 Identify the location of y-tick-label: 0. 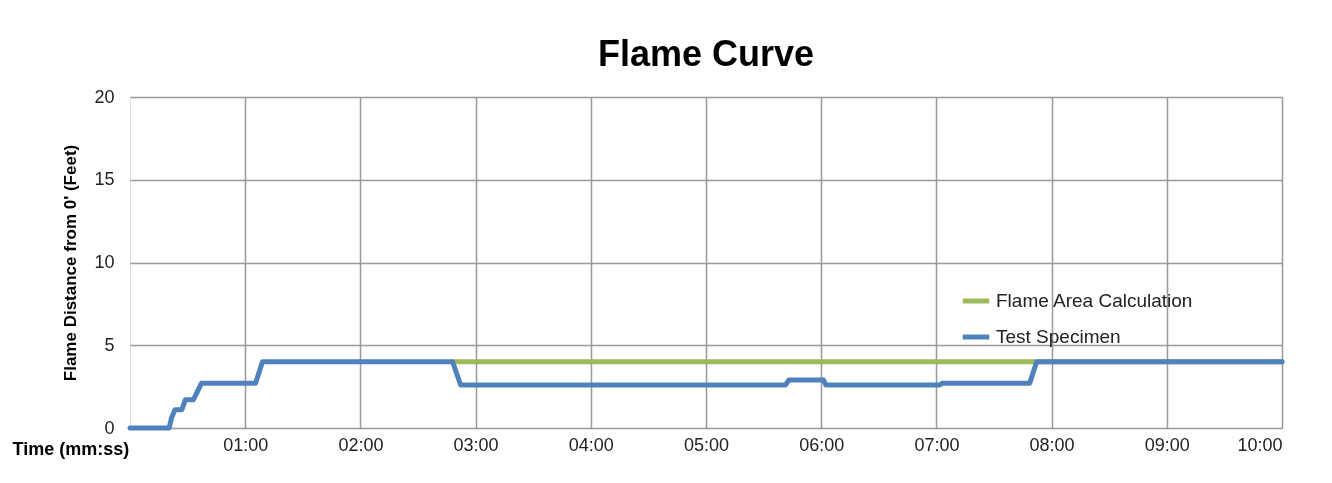
(109, 427).